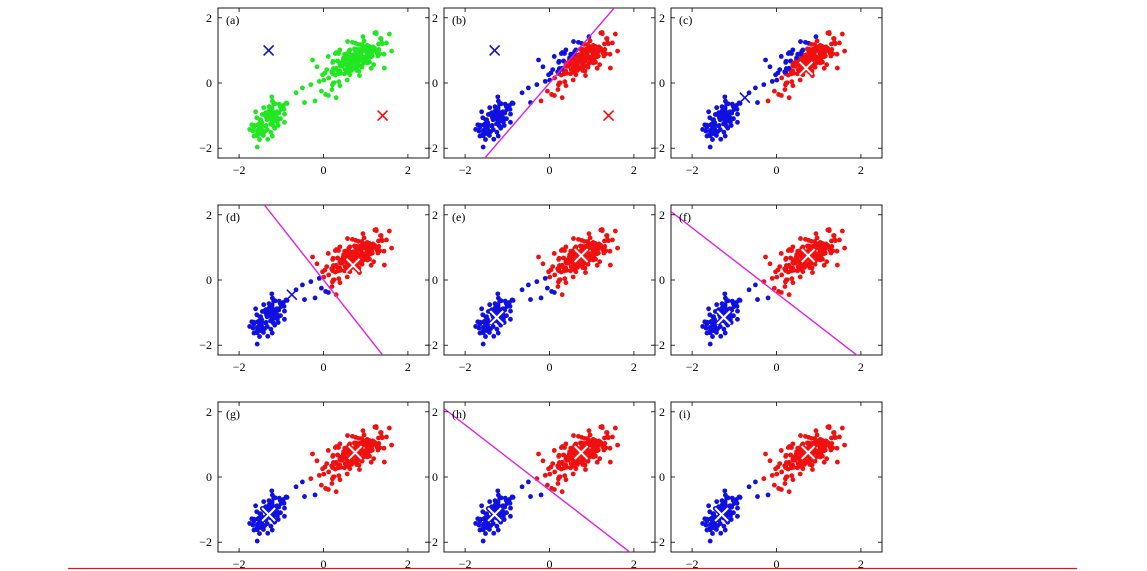 The image size is (1147, 571). Describe the element at coordinates (233, 414) in the screenshot. I see `panel-label: (g)` at that location.